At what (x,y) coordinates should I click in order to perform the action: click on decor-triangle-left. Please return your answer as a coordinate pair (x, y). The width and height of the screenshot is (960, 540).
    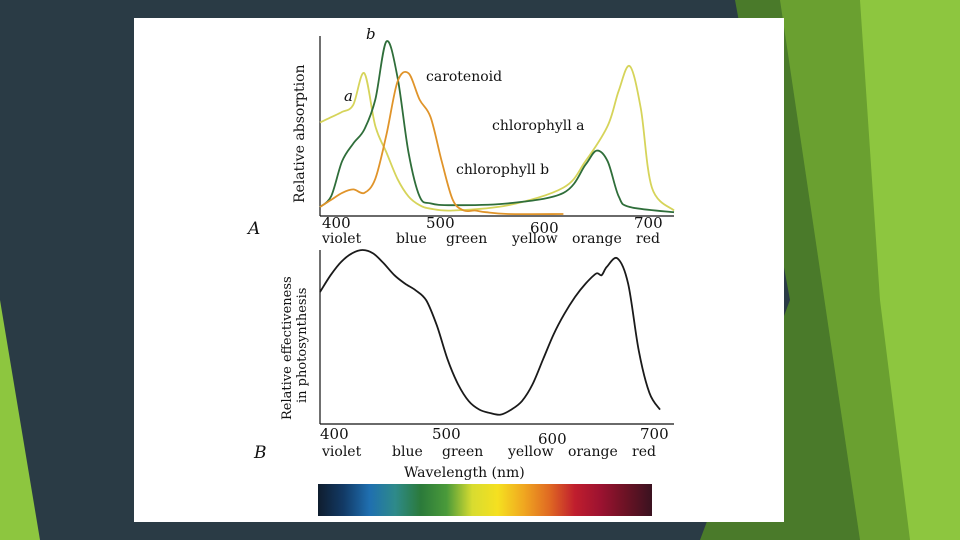
    Looking at the image, I should click on (20, 420).